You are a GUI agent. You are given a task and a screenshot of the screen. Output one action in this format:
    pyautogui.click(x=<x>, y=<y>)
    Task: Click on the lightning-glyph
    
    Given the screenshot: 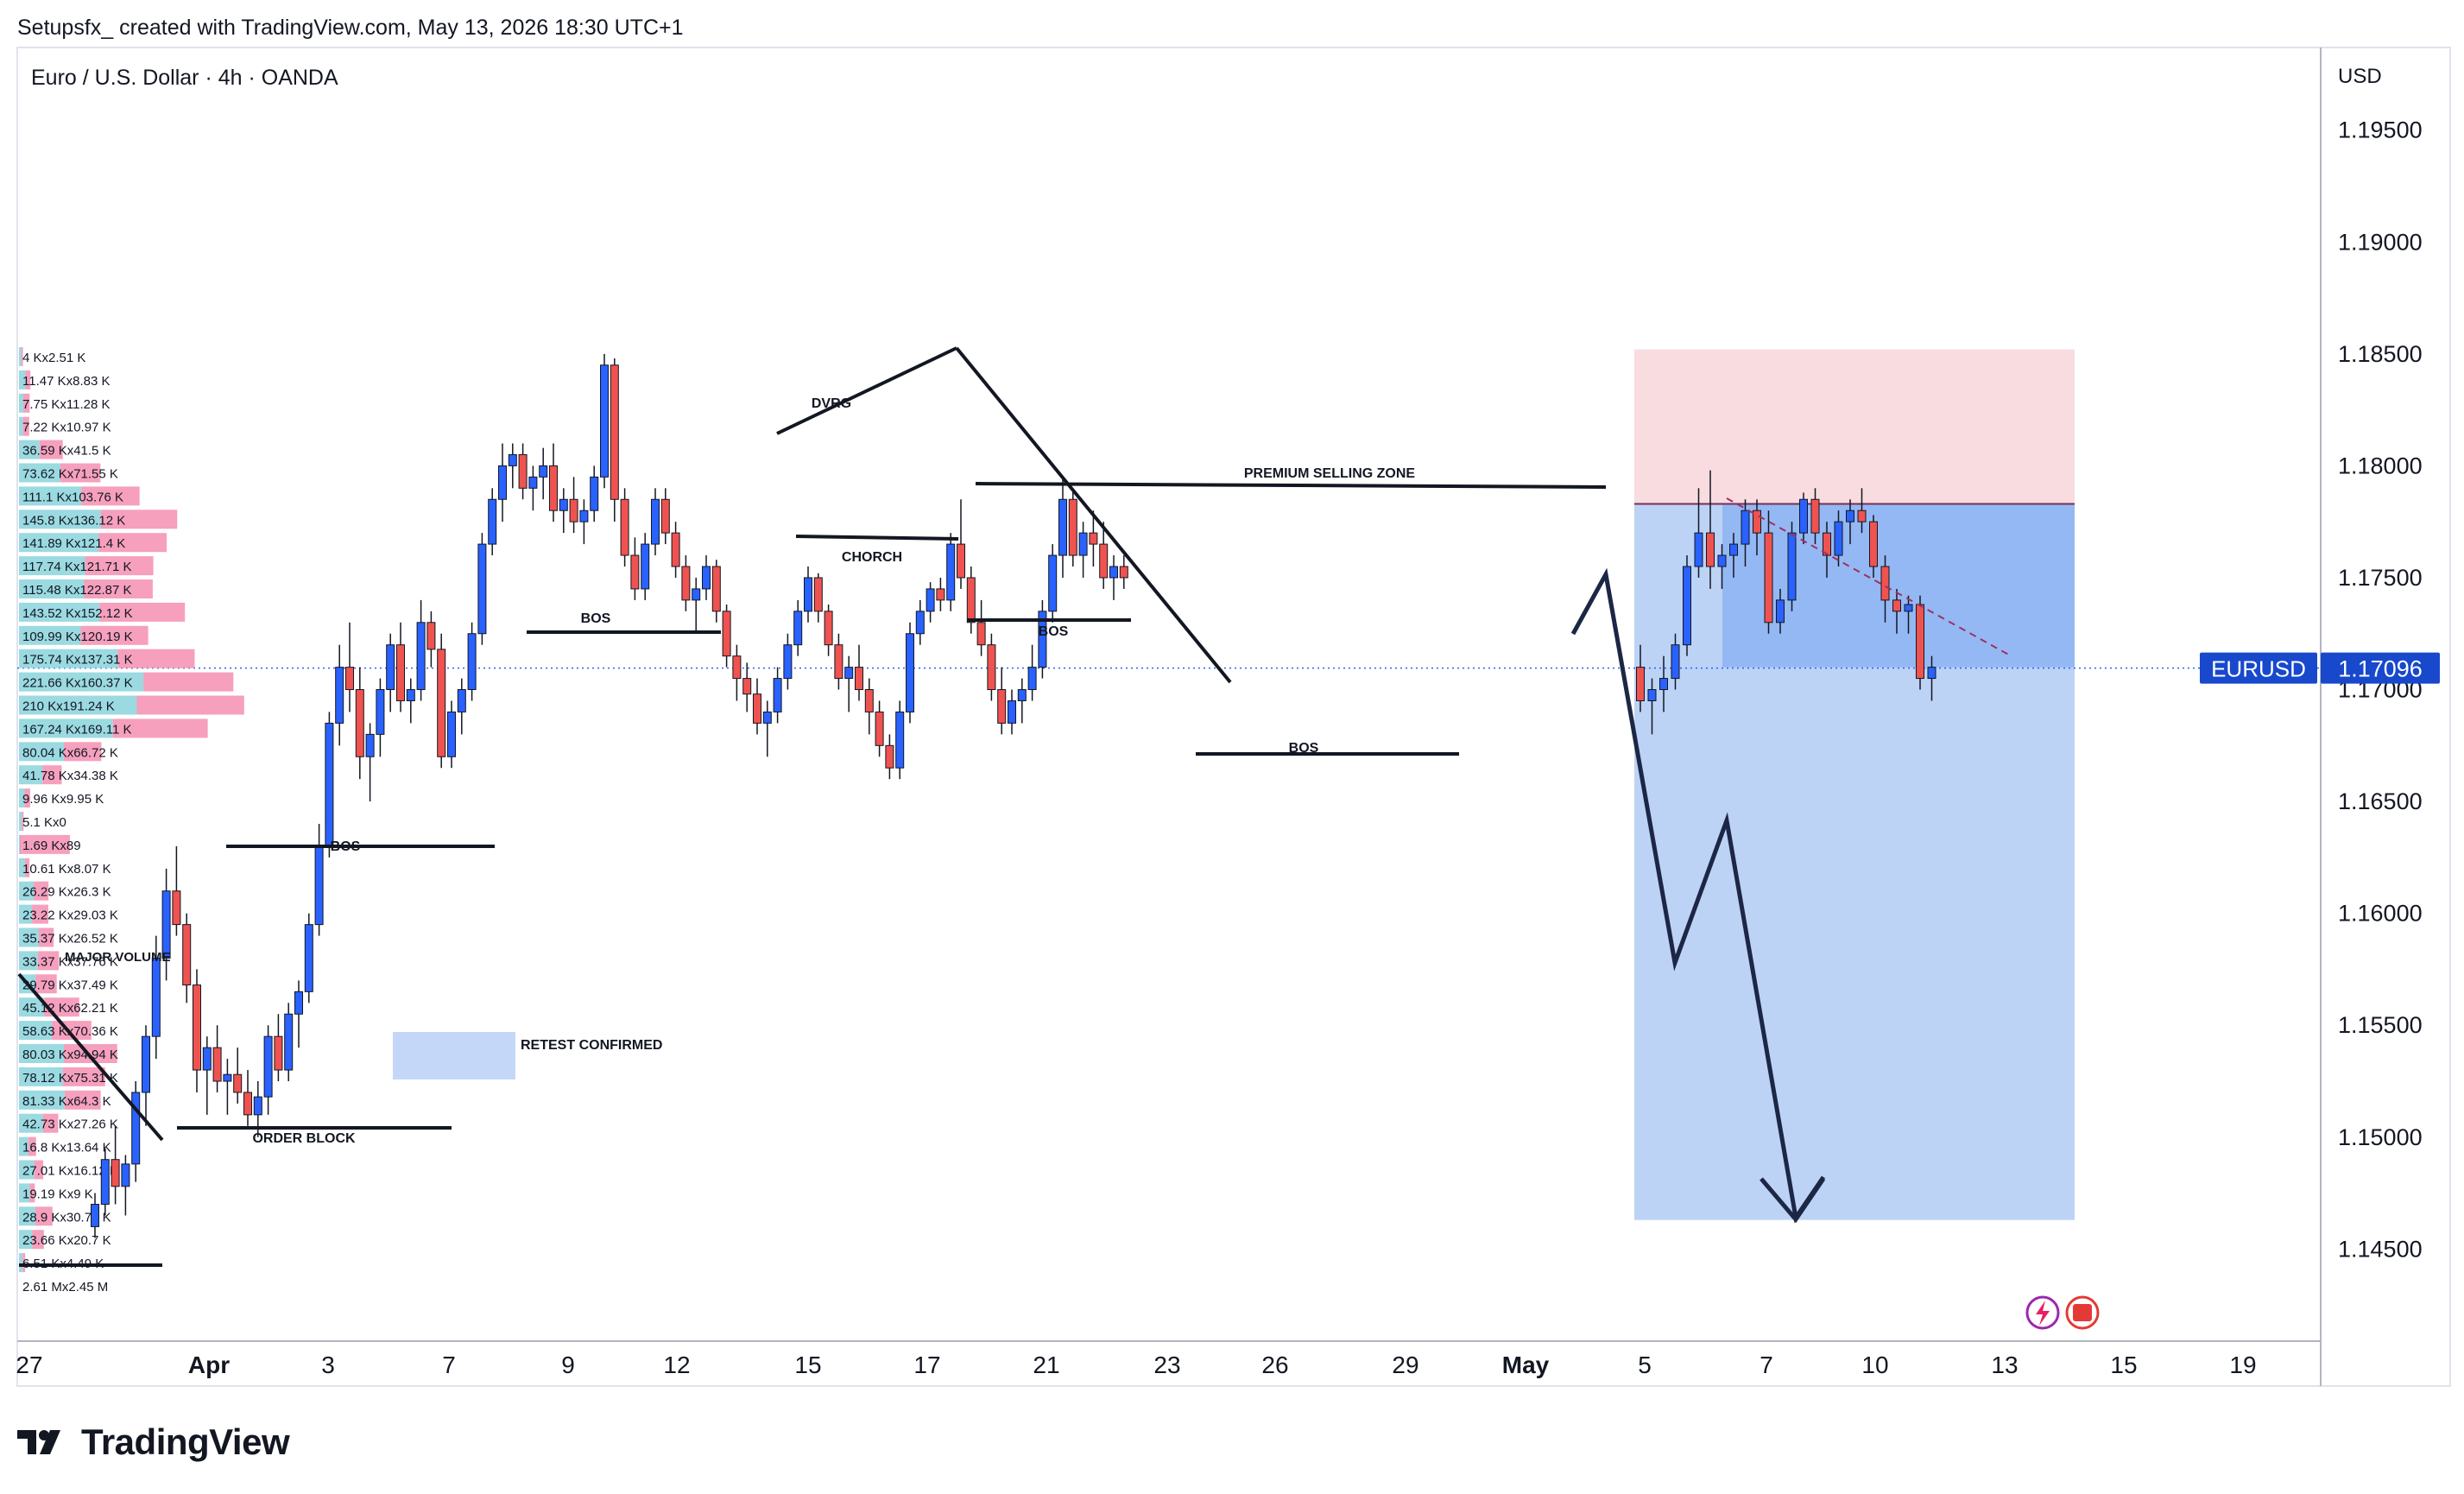 What is the action you would take?
    pyautogui.click(x=2043, y=1313)
    